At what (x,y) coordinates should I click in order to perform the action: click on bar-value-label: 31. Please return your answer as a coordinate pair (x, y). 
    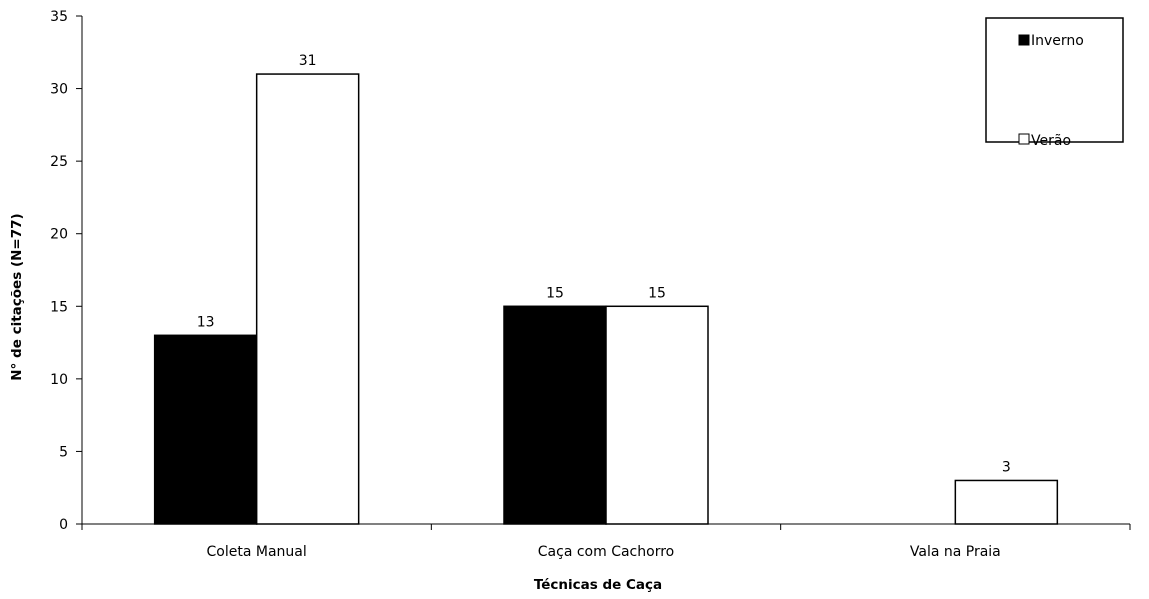
    Looking at the image, I should click on (308, 61).